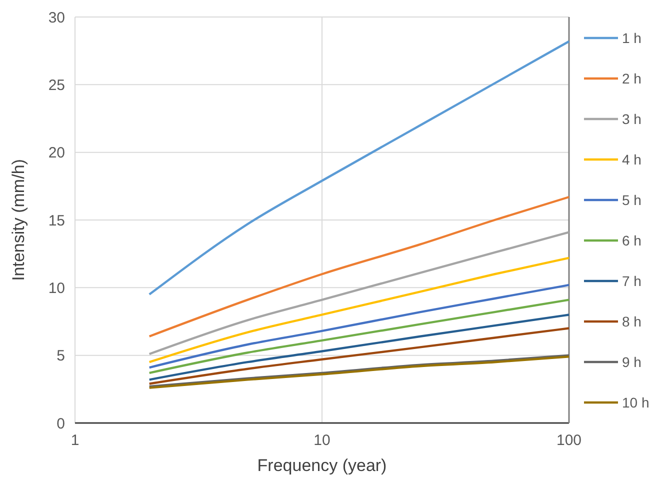  I want to click on x-axis-title: Frequency (year), so click(322, 465).